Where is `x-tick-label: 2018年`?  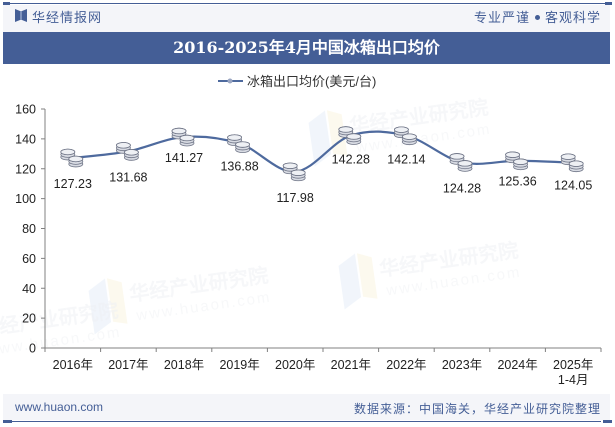
x-tick-label: 2018年 is located at coordinates (184, 365).